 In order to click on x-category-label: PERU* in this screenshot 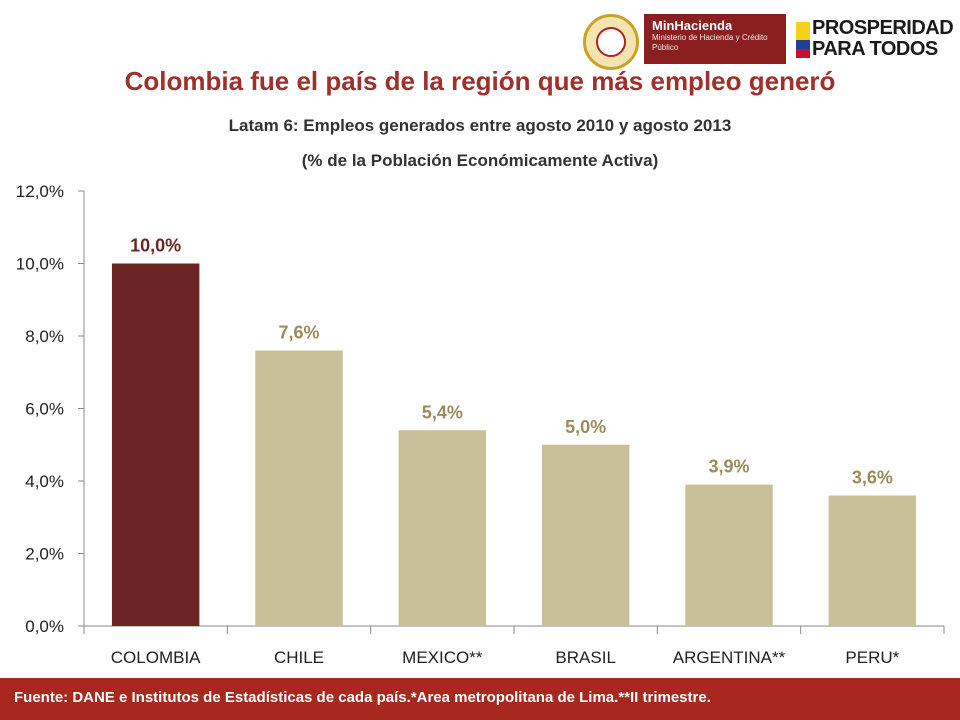, I will do `click(872, 657)`.